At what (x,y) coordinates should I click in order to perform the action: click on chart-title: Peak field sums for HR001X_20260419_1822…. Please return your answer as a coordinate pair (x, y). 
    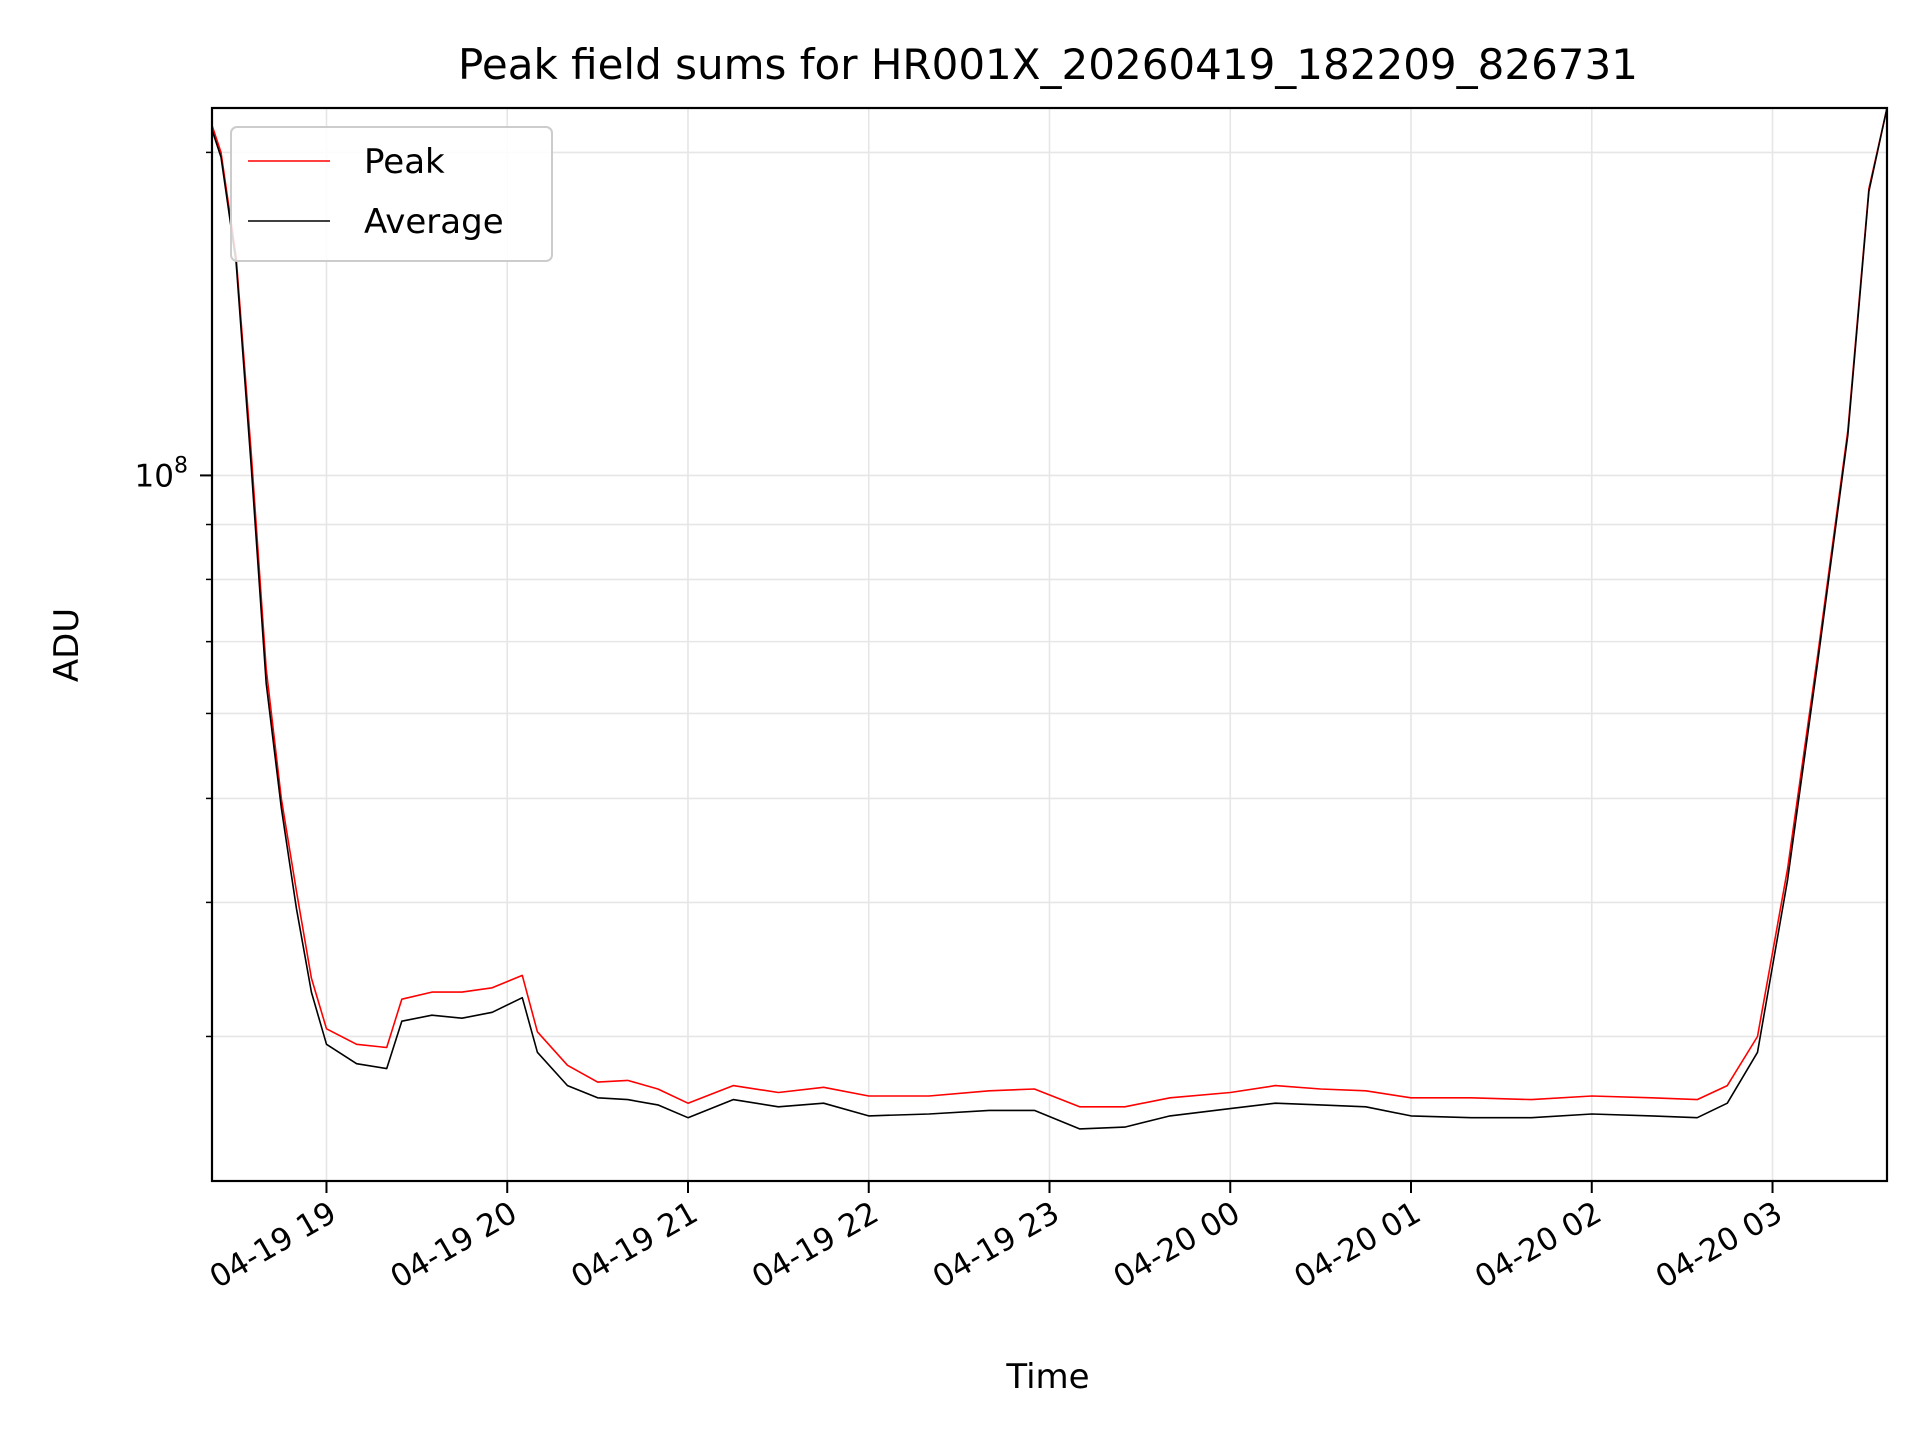
    Looking at the image, I should click on (1048, 64).